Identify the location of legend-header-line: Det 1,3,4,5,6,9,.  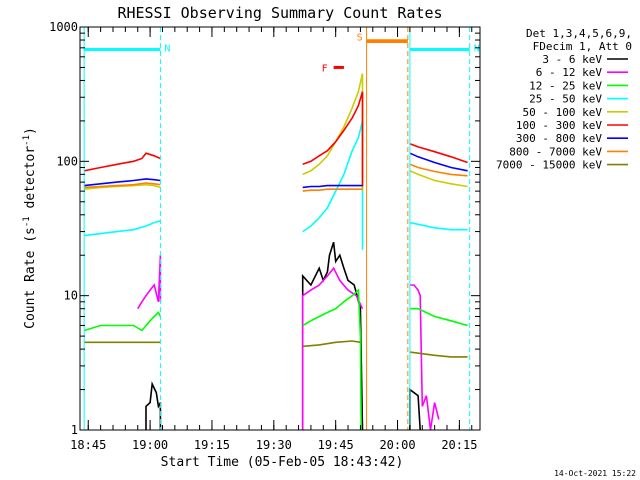
(579, 33).